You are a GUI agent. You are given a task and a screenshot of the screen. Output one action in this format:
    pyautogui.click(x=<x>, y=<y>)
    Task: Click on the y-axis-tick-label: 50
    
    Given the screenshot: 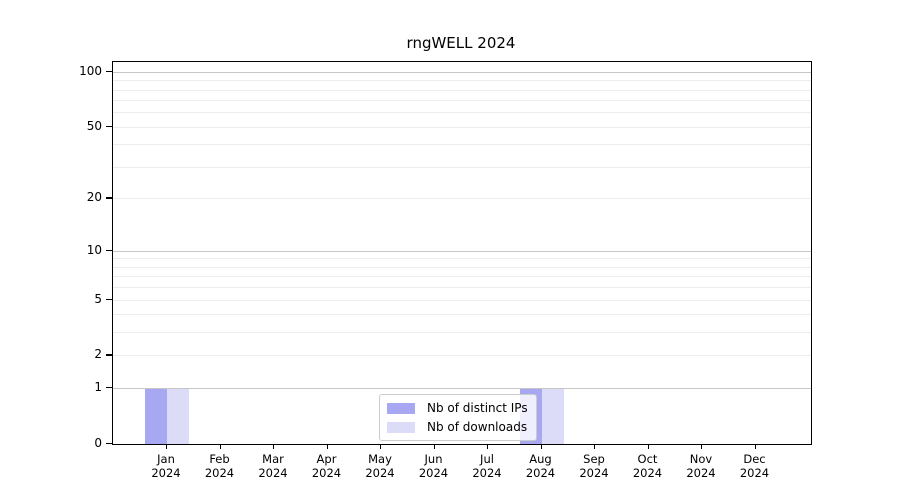 What is the action you would take?
    pyautogui.click(x=94, y=125)
    